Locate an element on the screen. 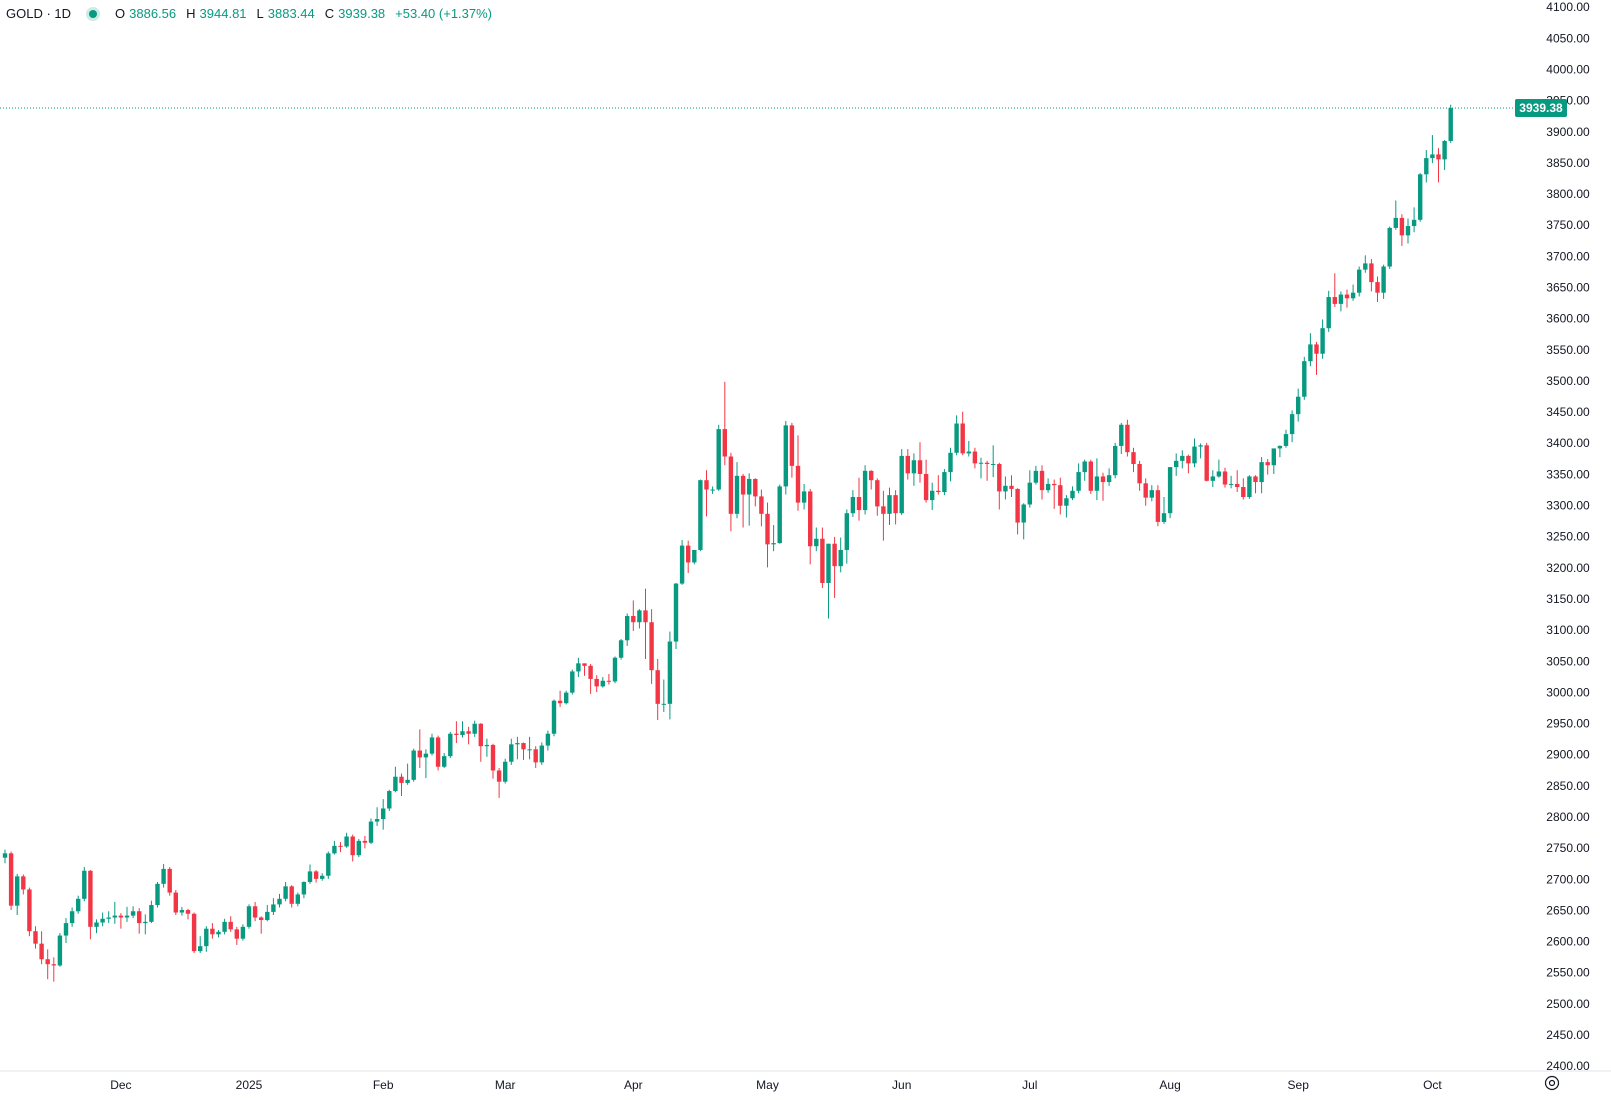 The image size is (1611, 1100). y-tick-label: 2400.00 is located at coordinates (1568, 1066).